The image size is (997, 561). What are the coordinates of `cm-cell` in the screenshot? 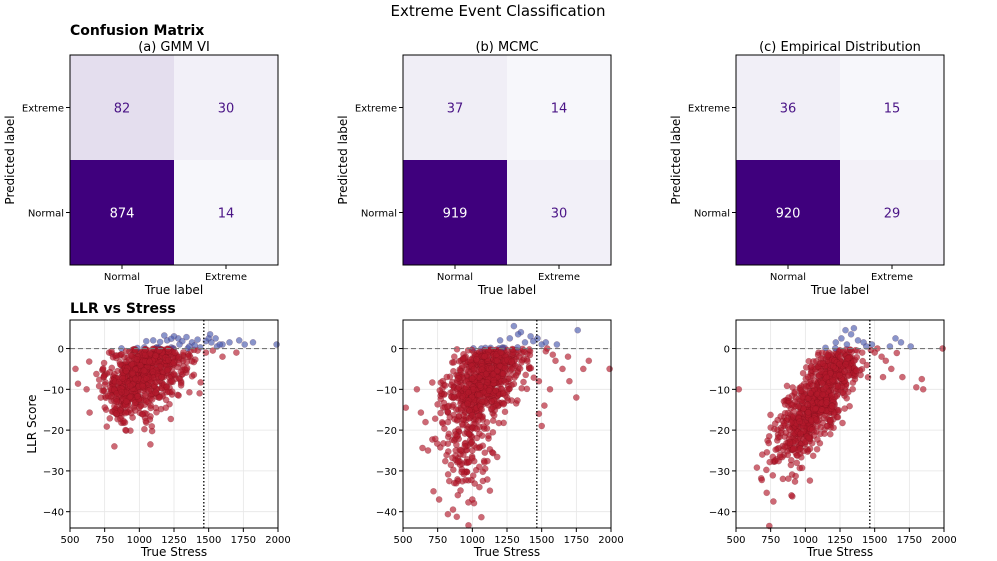 It's located at (892, 212).